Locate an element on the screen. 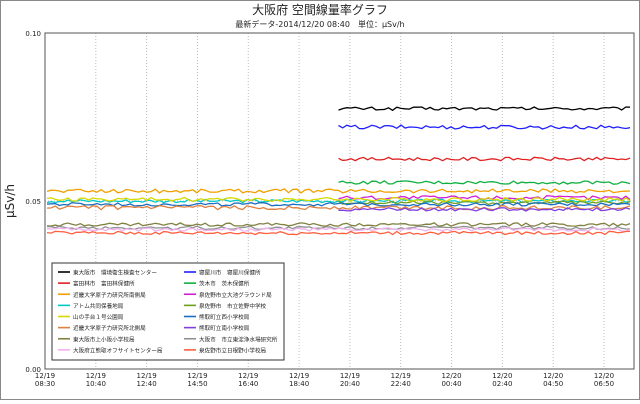 The width and height of the screenshot is (640, 404). y-tick-label: 0.10 is located at coordinates (33, 34).